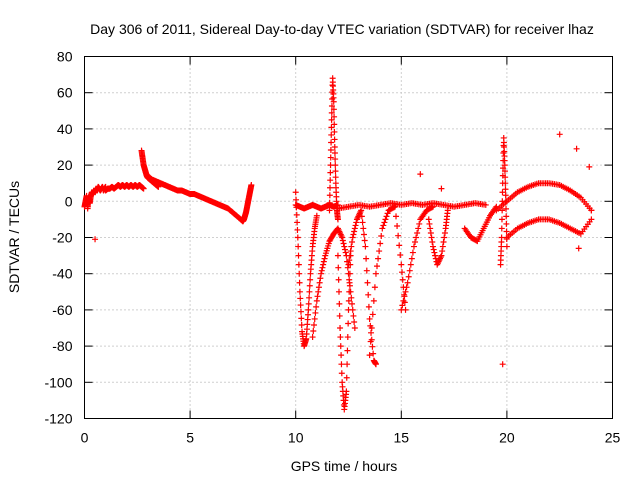 The height and width of the screenshot is (480, 640). I want to click on x-tick-label: 0, so click(85, 438).